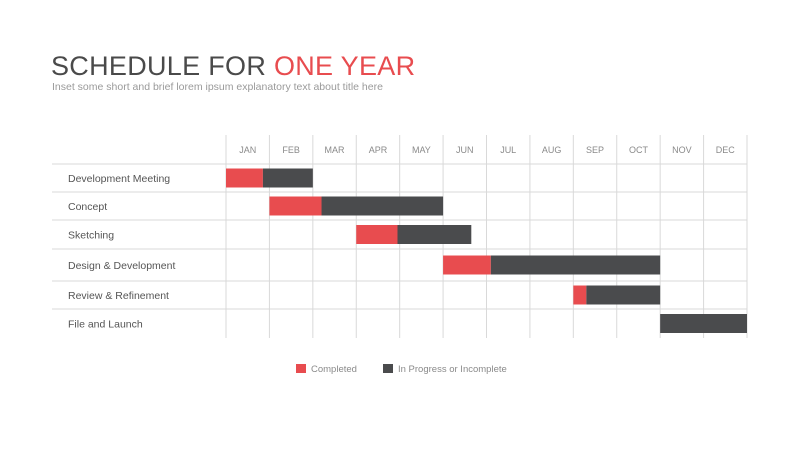  What do you see at coordinates (291, 150) in the screenshot?
I see `month-label: FEB` at bounding box center [291, 150].